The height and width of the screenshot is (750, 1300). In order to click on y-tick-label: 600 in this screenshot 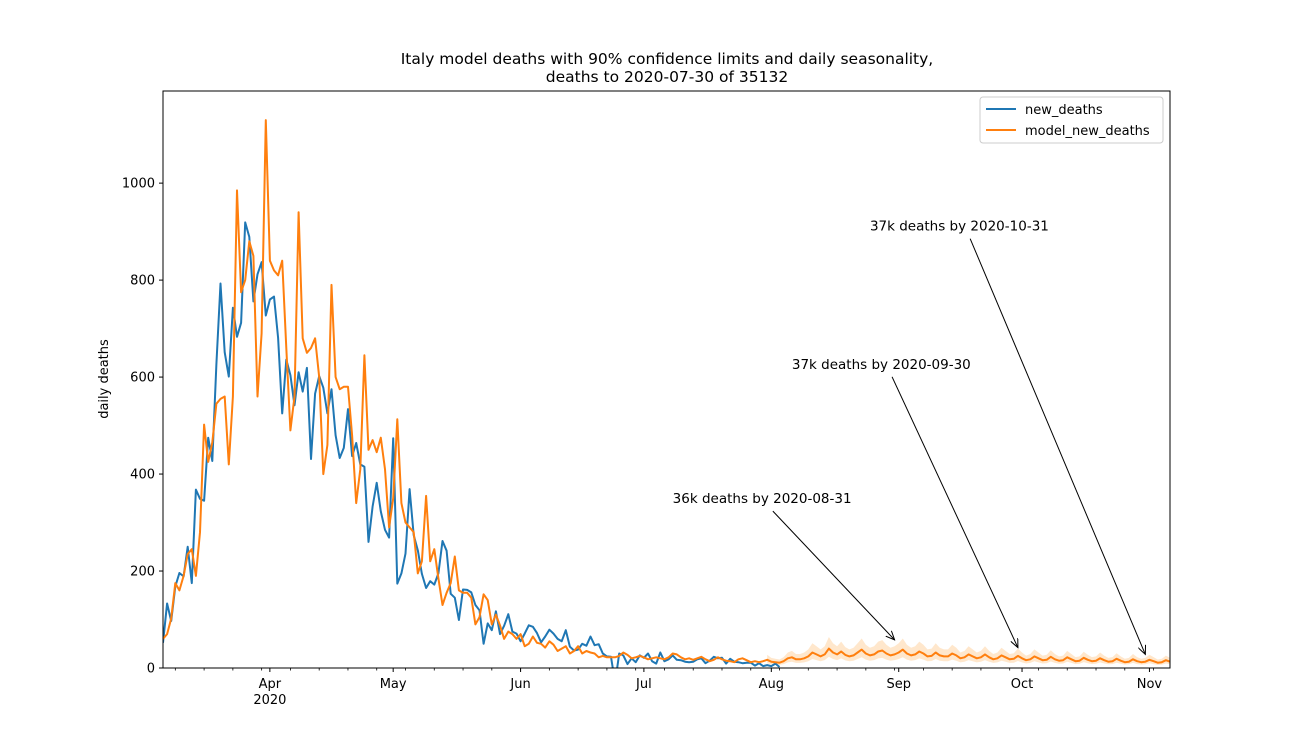, I will do `click(142, 378)`.